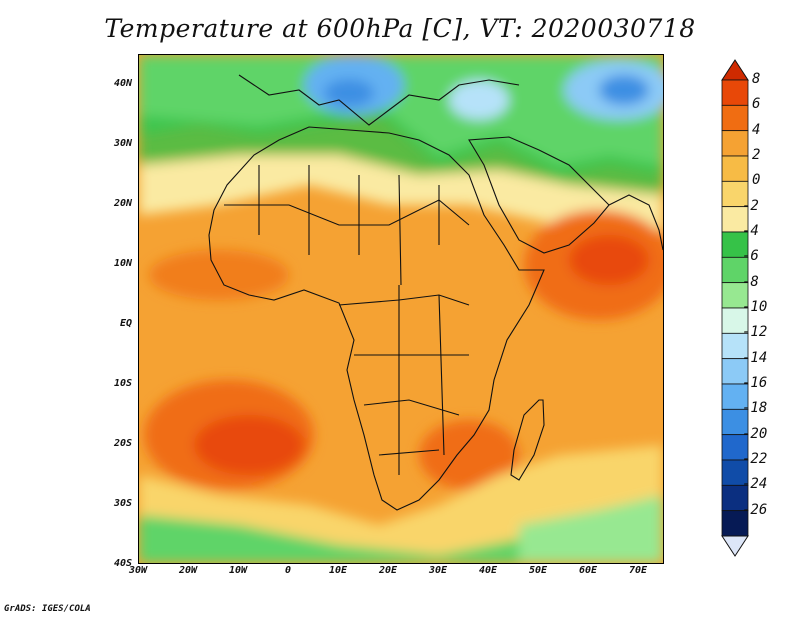 This screenshot has width=800, height=618. I want to click on colorbar-tick-label: -4, so click(750, 231).